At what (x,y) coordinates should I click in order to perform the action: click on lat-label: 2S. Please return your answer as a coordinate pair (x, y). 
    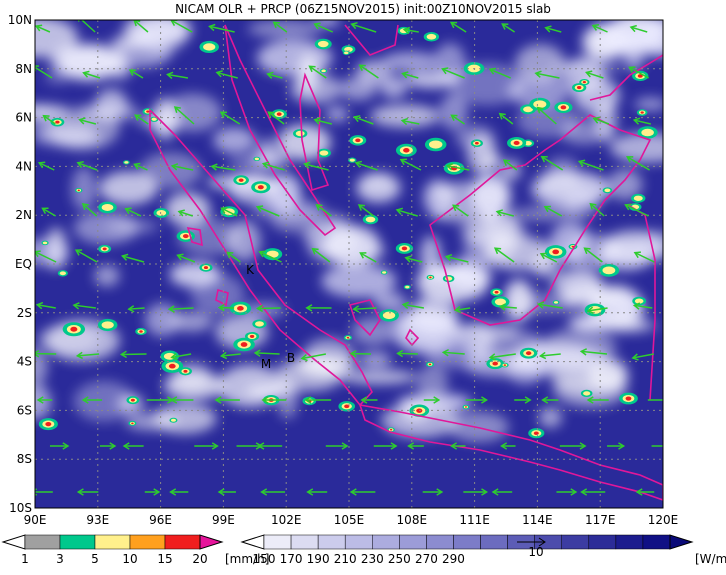
    Looking at the image, I should click on (24, 313).